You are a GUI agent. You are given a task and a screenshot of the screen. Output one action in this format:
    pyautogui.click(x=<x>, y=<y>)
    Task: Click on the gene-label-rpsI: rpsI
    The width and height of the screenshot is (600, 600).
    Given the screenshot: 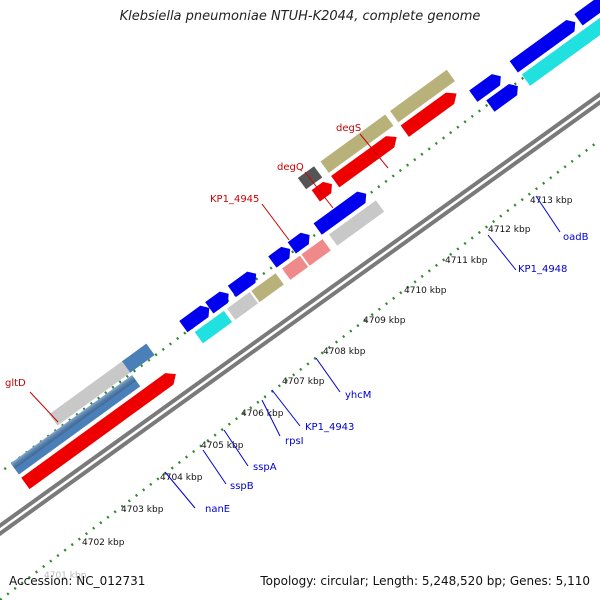 What is the action you would take?
    pyautogui.click(x=294, y=441)
    